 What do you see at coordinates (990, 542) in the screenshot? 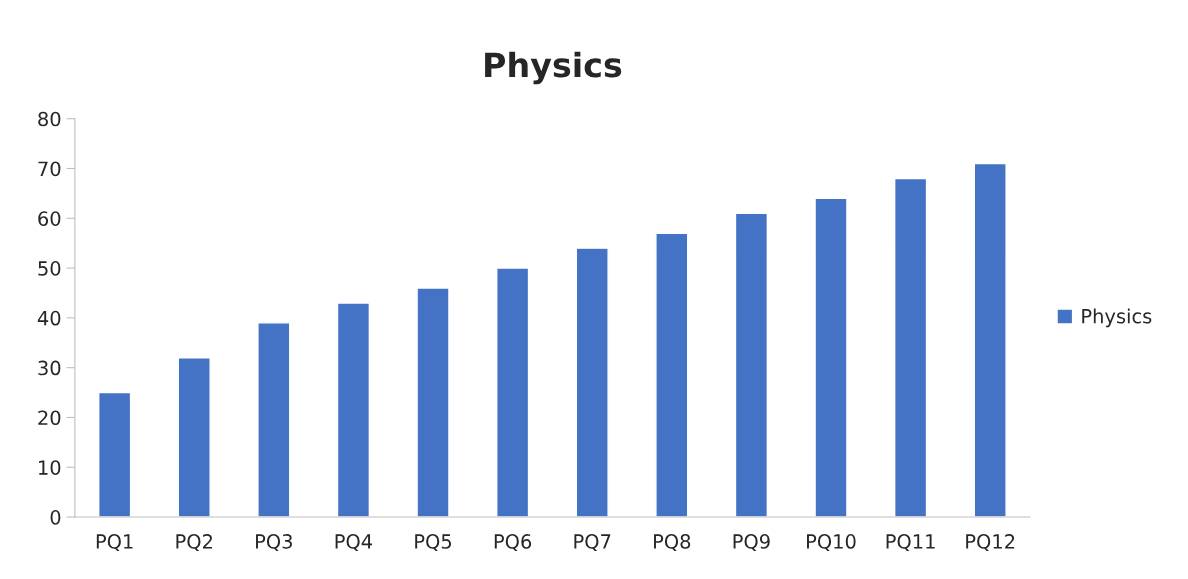
I see `x-tick-label: PQ12` at bounding box center [990, 542].